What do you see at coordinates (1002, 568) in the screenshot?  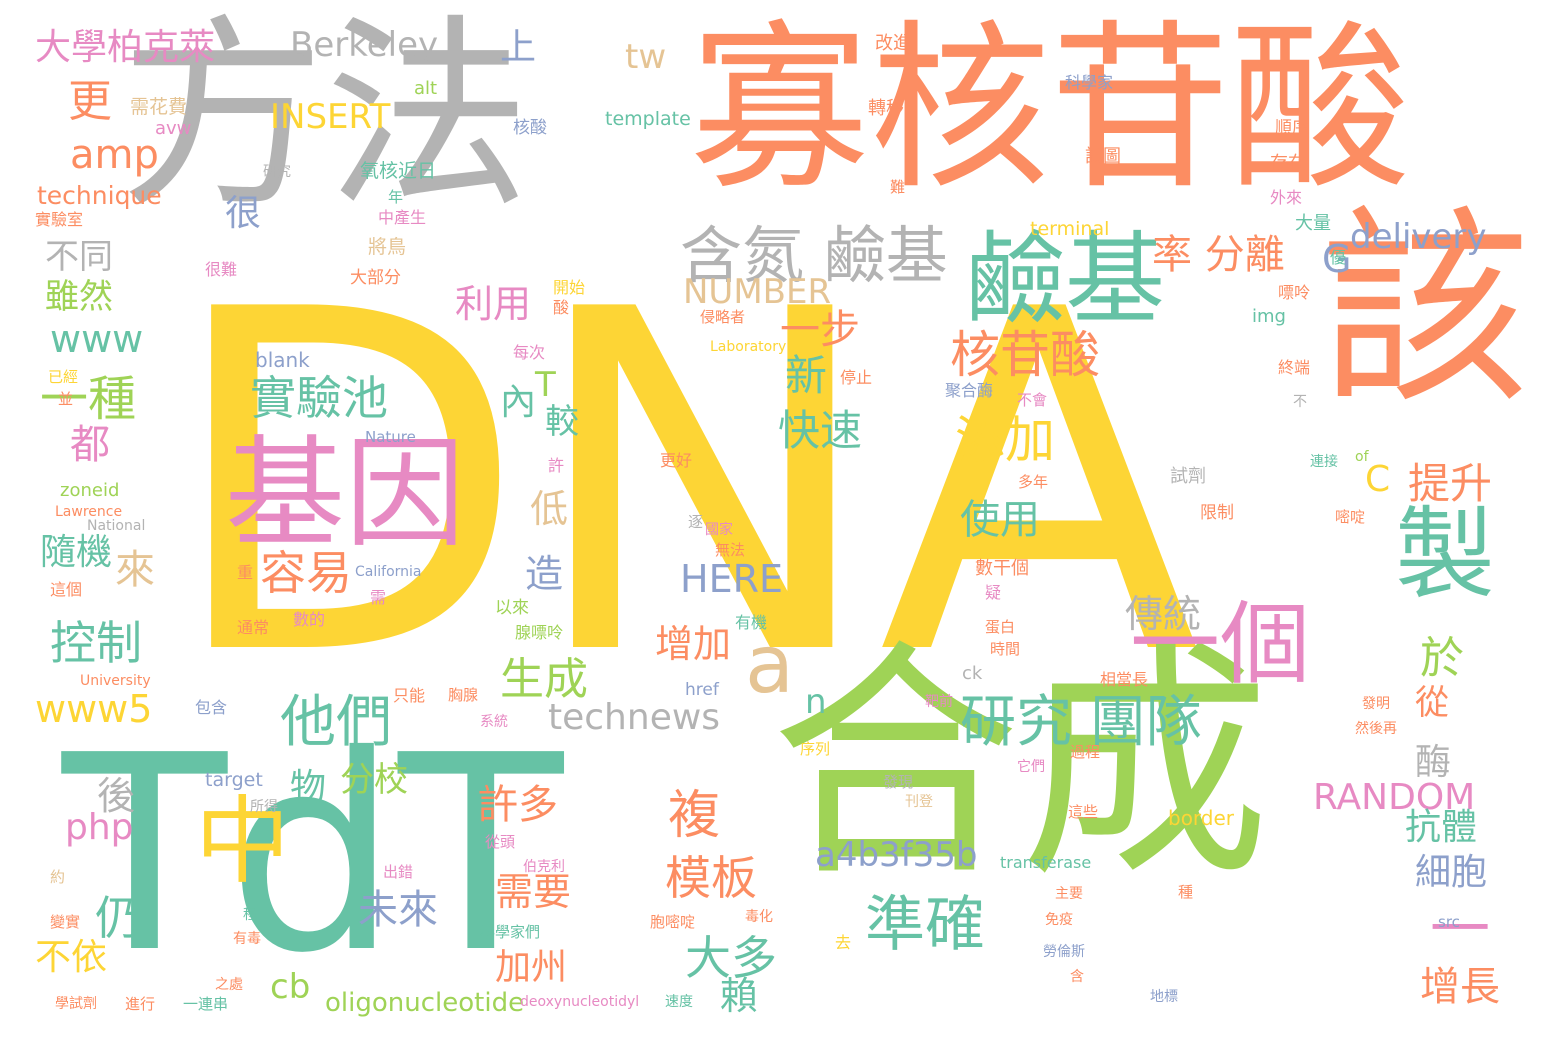 I see `word-cloud-word: 數干個` at bounding box center [1002, 568].